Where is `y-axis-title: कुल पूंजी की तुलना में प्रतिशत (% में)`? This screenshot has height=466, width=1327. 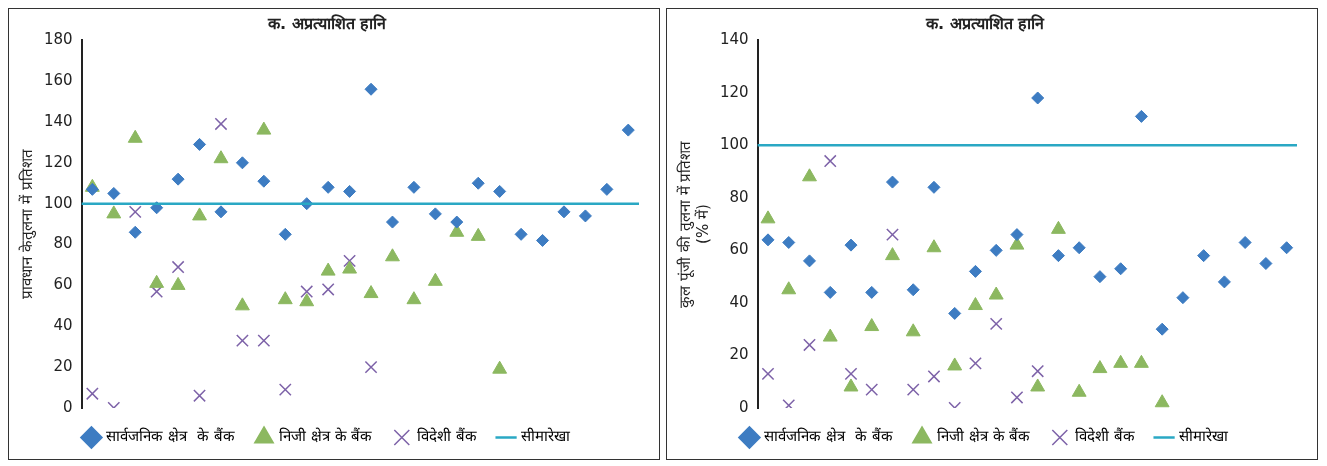
y-axis-title: कुल पूंजी की तुलना में प्रतिशत (% में) is located at coordinates (693, 224).